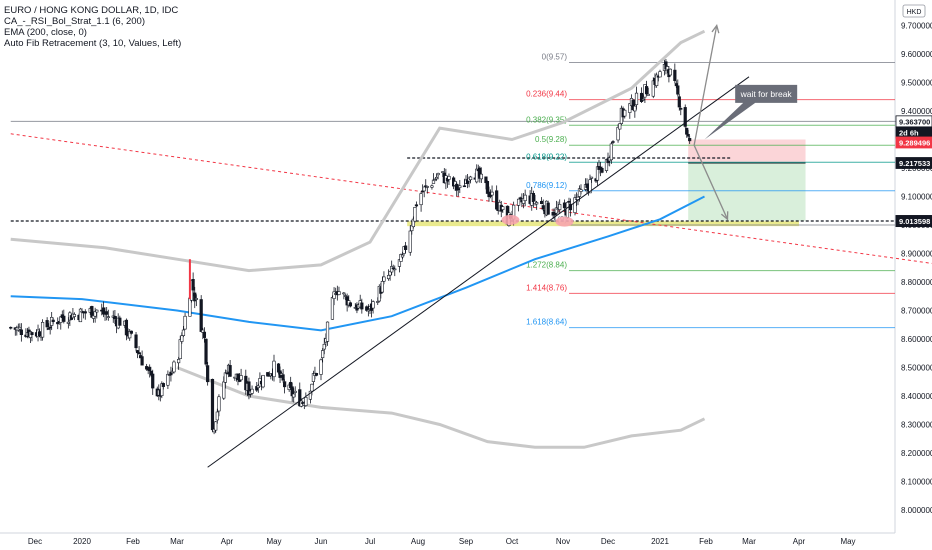 This screenshot has width=932, height=550. I want to click on risk-zone, so click(747, 151).